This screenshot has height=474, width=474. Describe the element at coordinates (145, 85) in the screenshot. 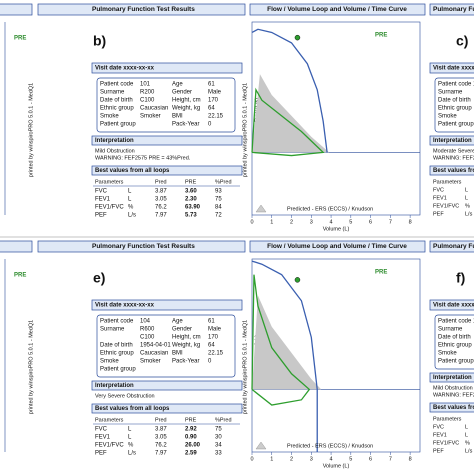

I see `patient-field: 101` at that location.